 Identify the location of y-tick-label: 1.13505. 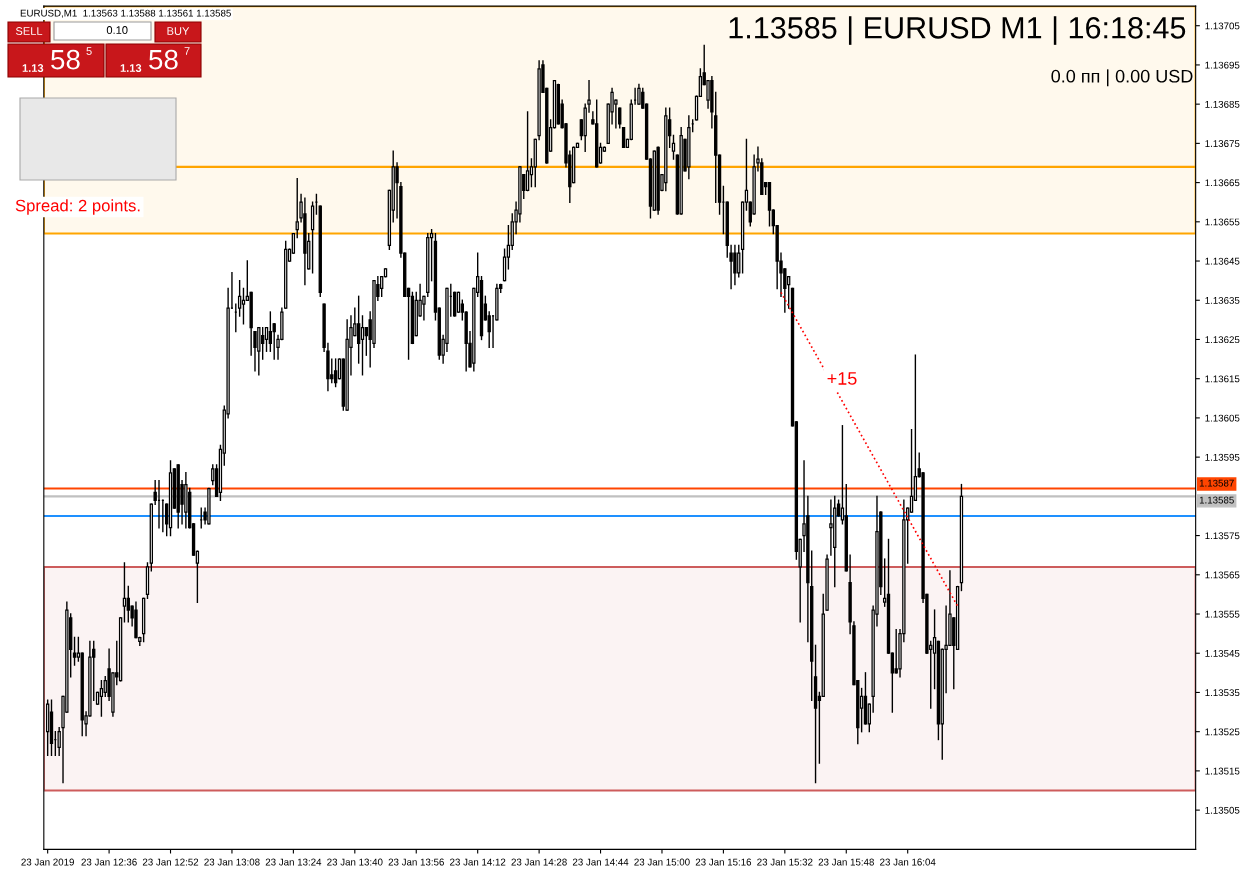
(1222, 810).